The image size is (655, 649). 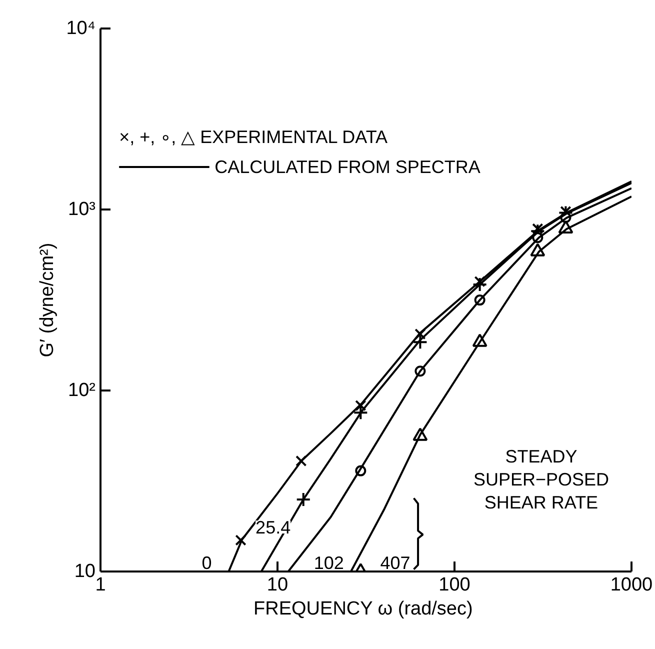 I want to click on y-tick-label: 10⁴, so click(x=81, y=28).